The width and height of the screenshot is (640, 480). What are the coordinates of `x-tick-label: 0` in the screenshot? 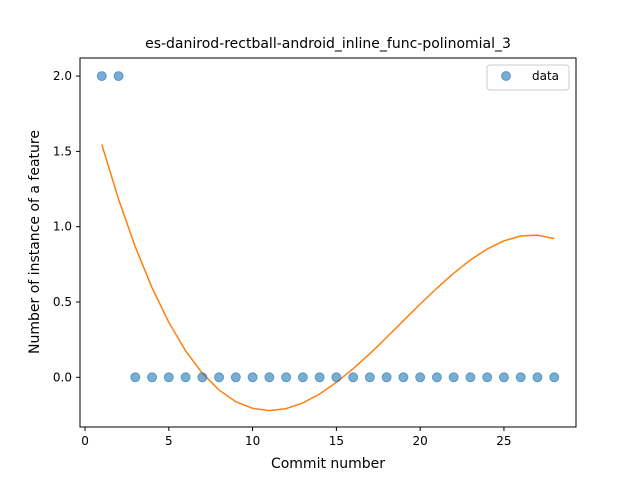 It's located at (85, 441).